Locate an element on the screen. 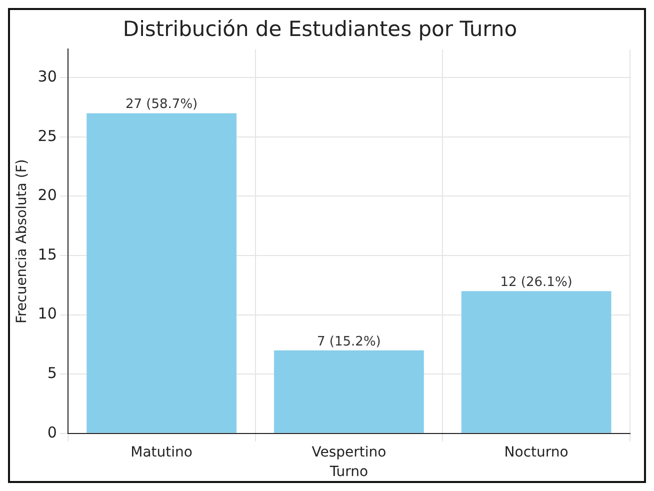  x-tick-label: Matutino is located at coordinates (161, 452).